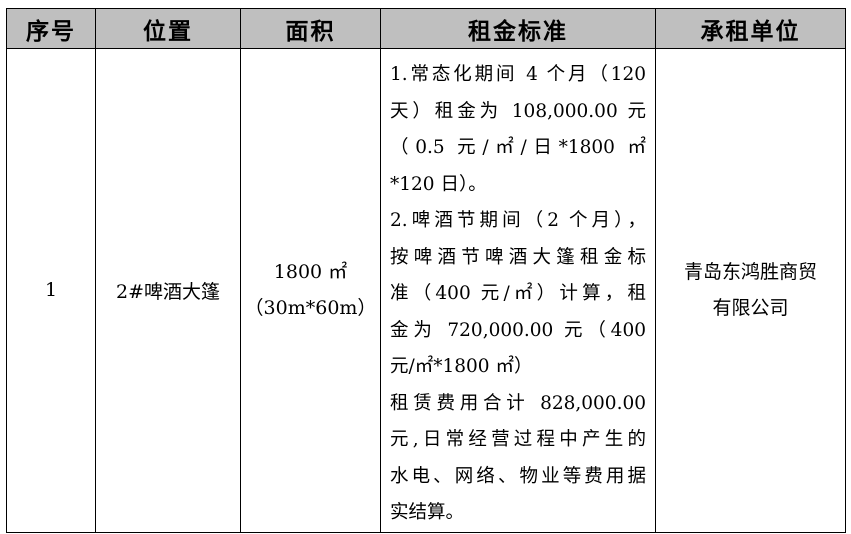 The width and height of the screenshot is (851, 534). I want to click on rent-line: 2.啤酒节期间（2 个月），, so click(518, 220).